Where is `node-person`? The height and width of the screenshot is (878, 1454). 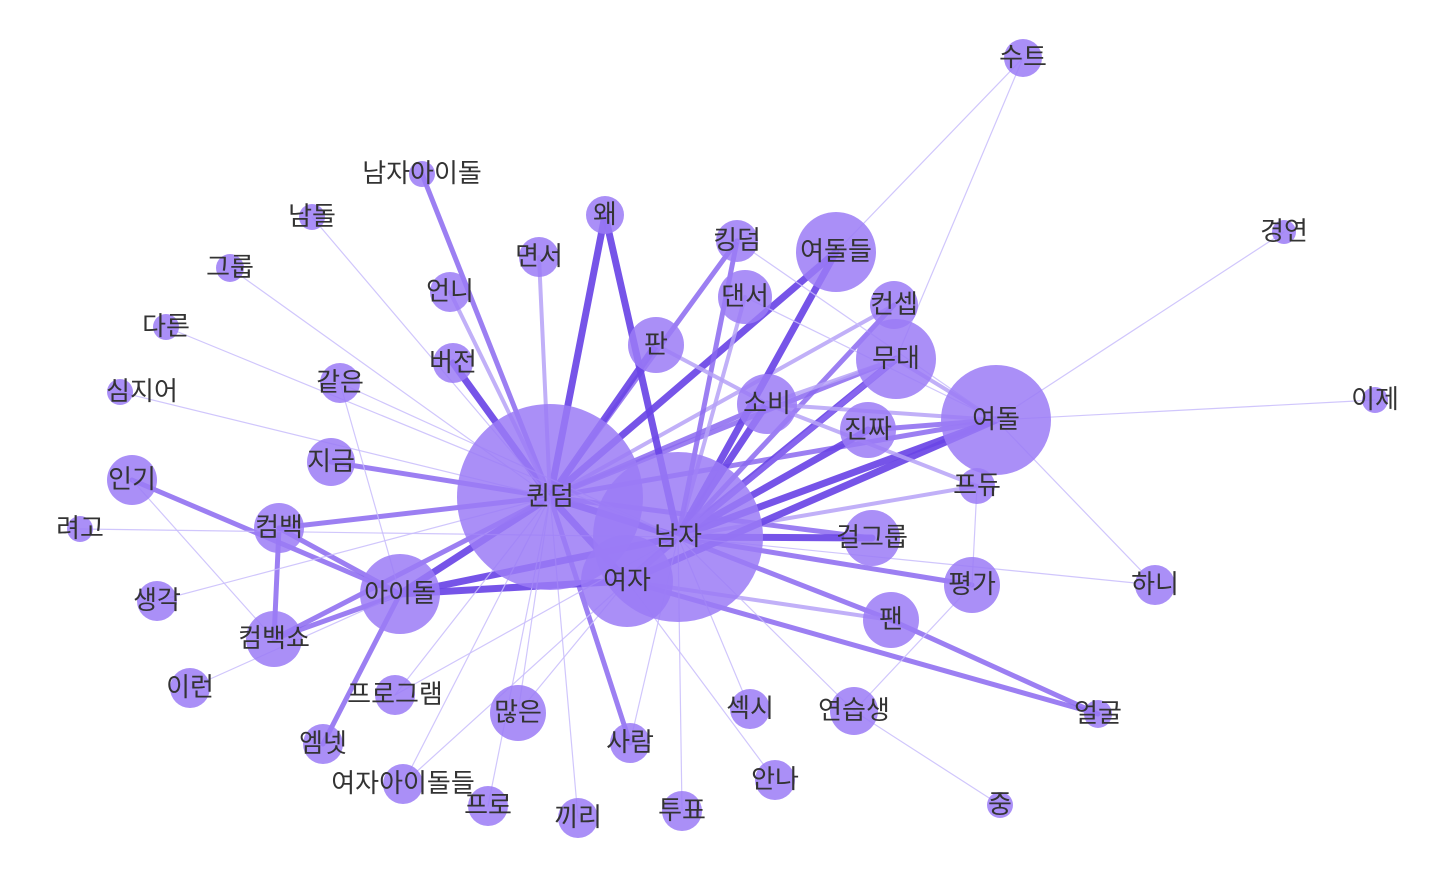
node-person is located at coordinates (630, 743).